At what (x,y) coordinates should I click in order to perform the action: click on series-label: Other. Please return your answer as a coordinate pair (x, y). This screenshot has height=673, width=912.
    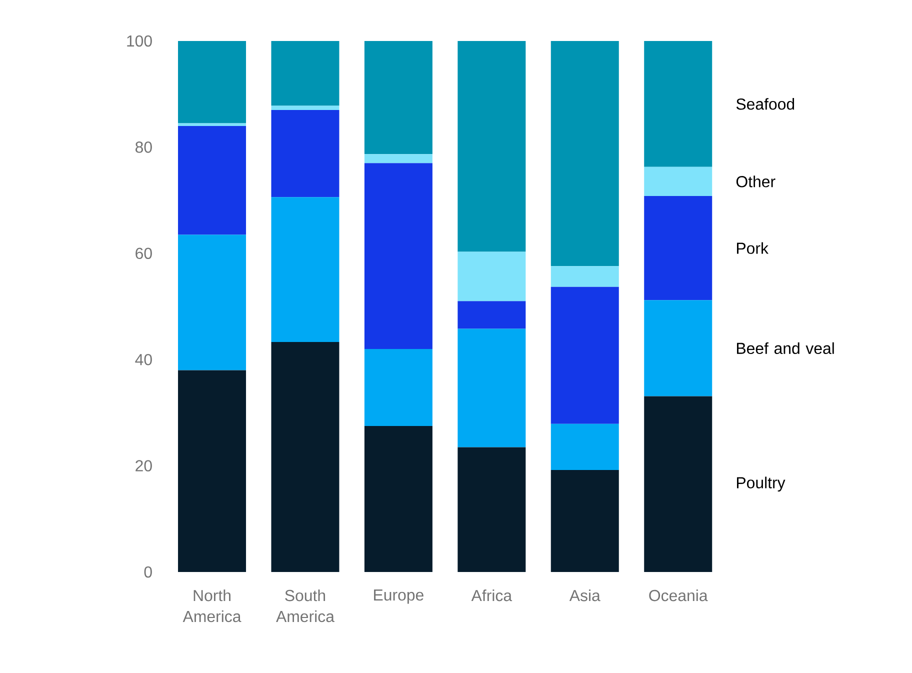
    Looking at the image, I should click on (756, 182).